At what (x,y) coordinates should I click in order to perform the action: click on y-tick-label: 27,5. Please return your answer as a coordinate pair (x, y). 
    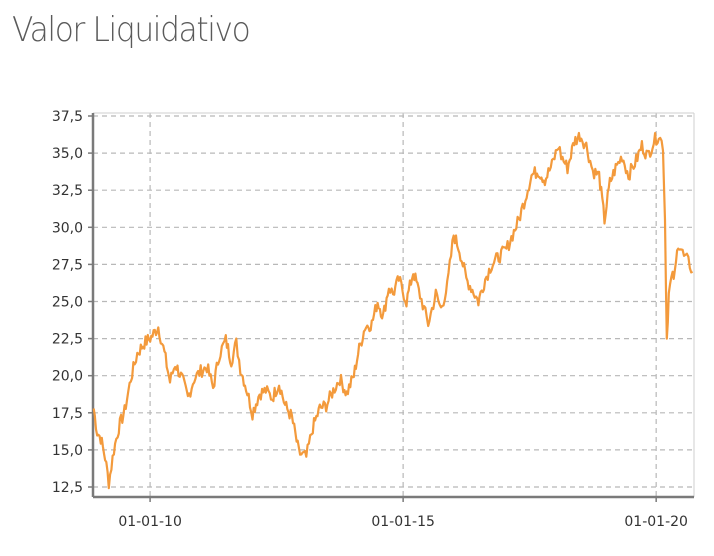
    Looking at the image, I should click on (67, 265).